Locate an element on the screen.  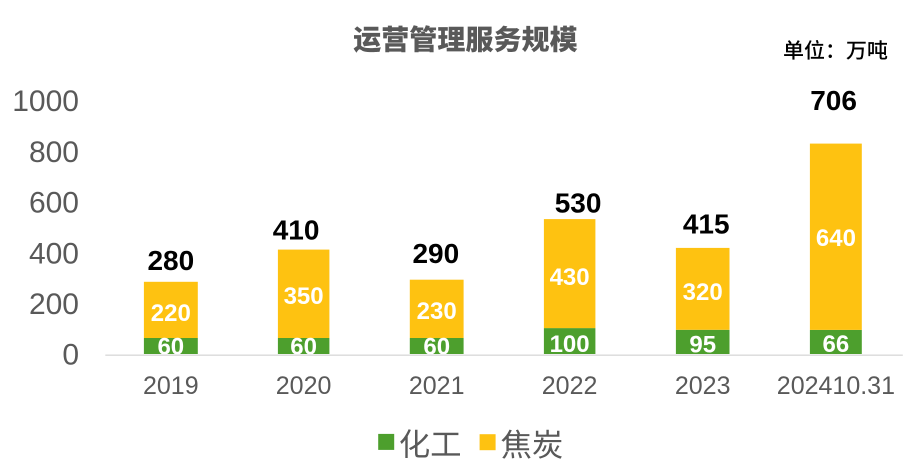
svg-text: 200 is located at coordinates (54, 304).